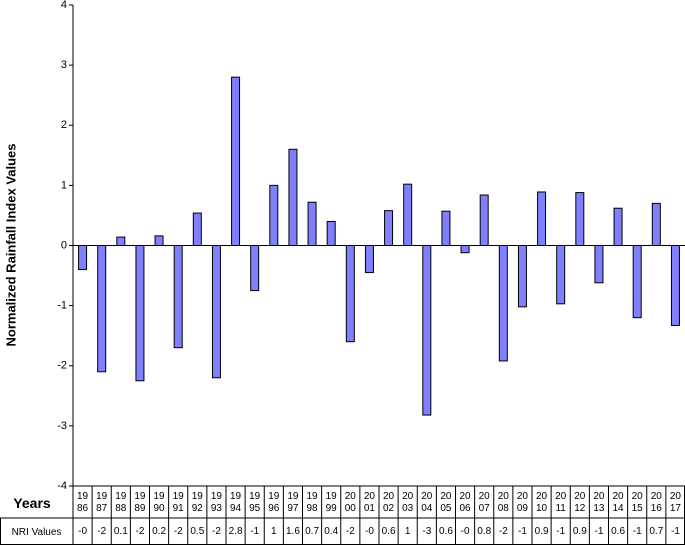 This screenshot has width=685, height=545. What do you see at coordinates (254, 502) in the screenshot?
I see `x-tick-label: 1995` at bounding box center [254, 502].